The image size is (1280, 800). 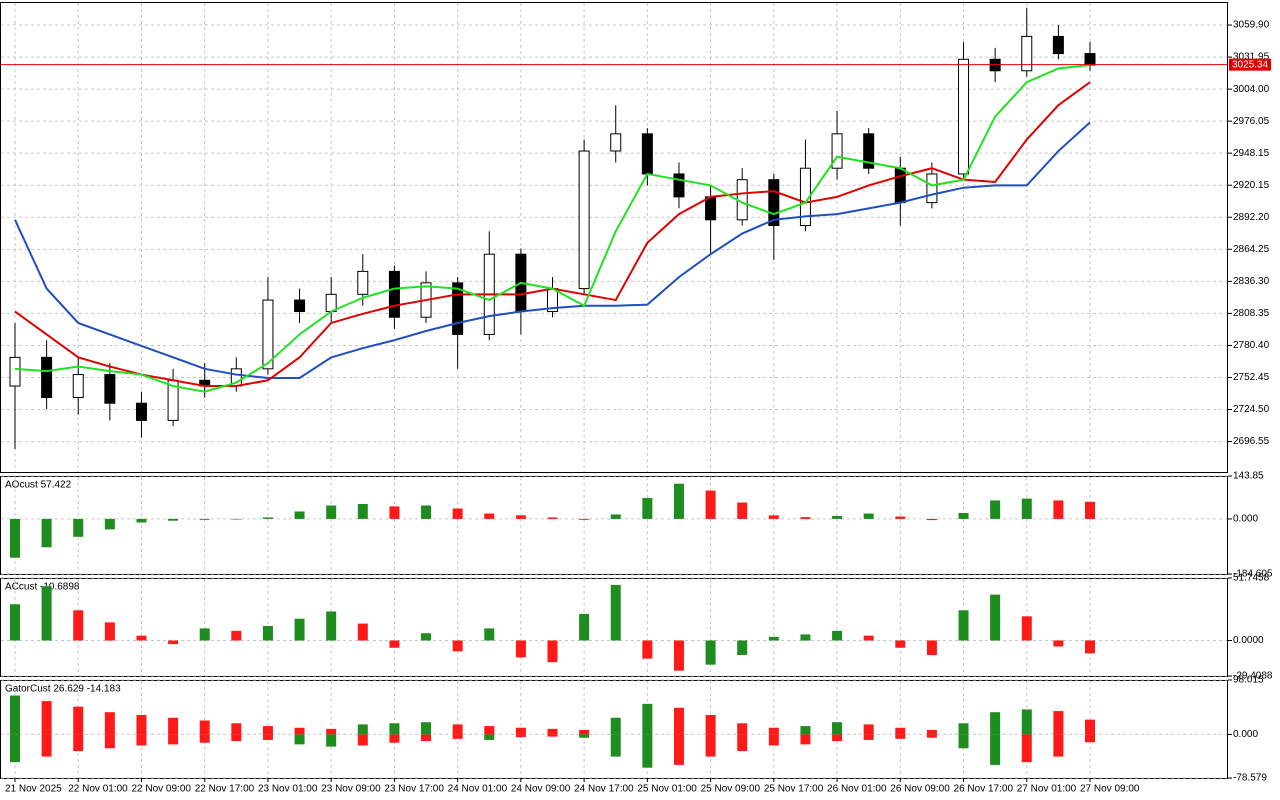 What do you see at coordinates (1245, 519) in the screenshot?
I see `y-tick-label: 0.000` at bounding box center [1245, 519].